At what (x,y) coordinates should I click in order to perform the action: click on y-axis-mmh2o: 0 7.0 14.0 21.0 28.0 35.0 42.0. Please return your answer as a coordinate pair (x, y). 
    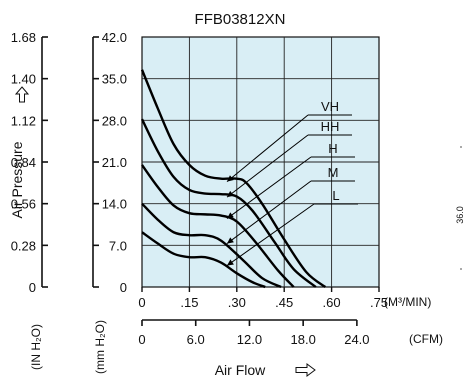
    Looking at the image, I should click on (109, 162).